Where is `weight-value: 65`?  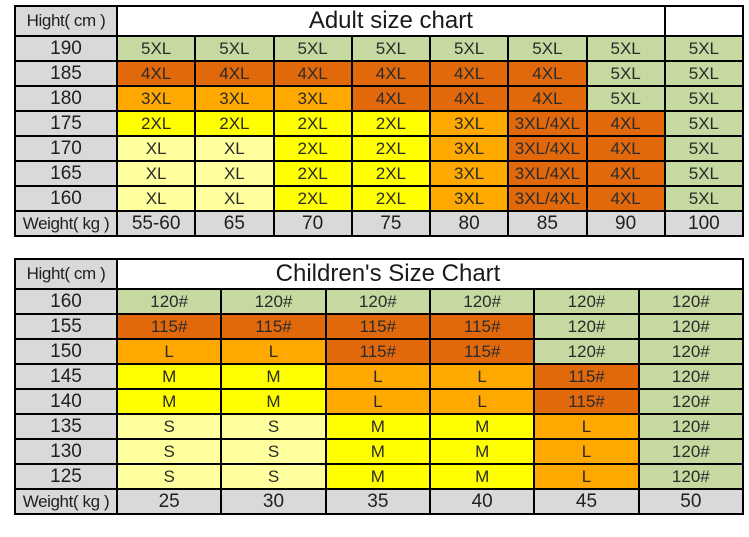
weight-value: 65 is located at coordinates (234, 223).